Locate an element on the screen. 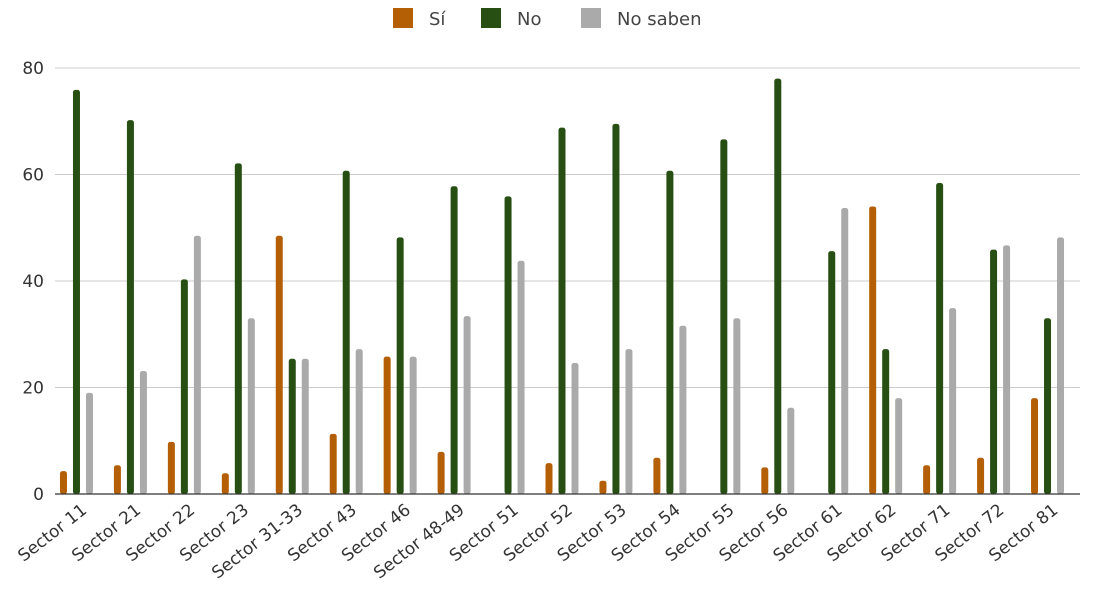 The width and height of the screenshot is (1093, 606). legend-label: Sí is located at coordinates (437, 19).